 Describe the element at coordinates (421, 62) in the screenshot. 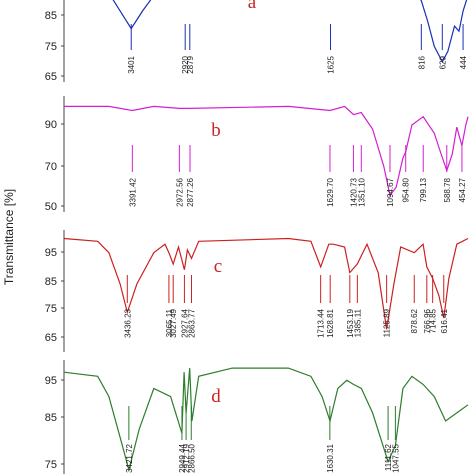

I see `peak-label: 816` at that location.